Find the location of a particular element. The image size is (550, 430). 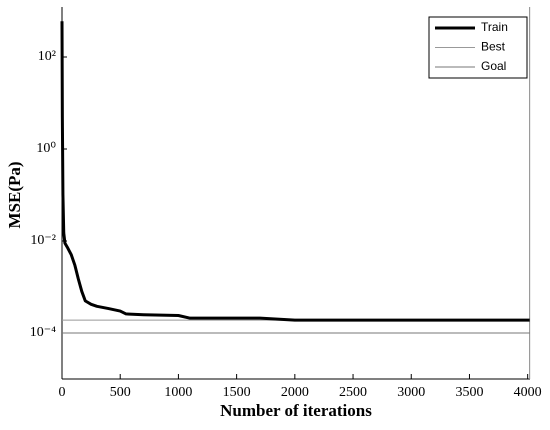

x-tick-label: 3000 is located at coordinates (411, 392).